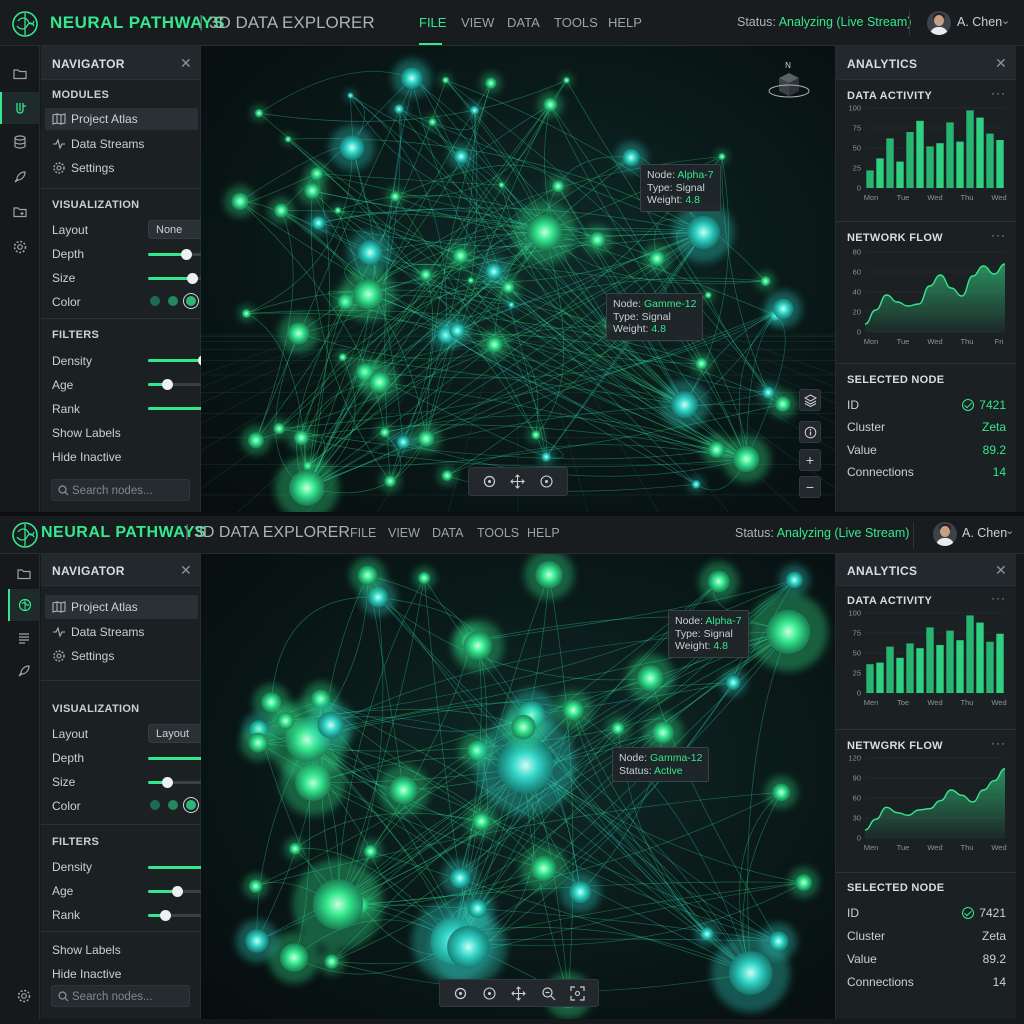 The image size is (1024, 1024). What do you see at coordinates (810, 460) in the screenshot?
I see `zoom-in-icon: +` at bounding box center [810, 460].